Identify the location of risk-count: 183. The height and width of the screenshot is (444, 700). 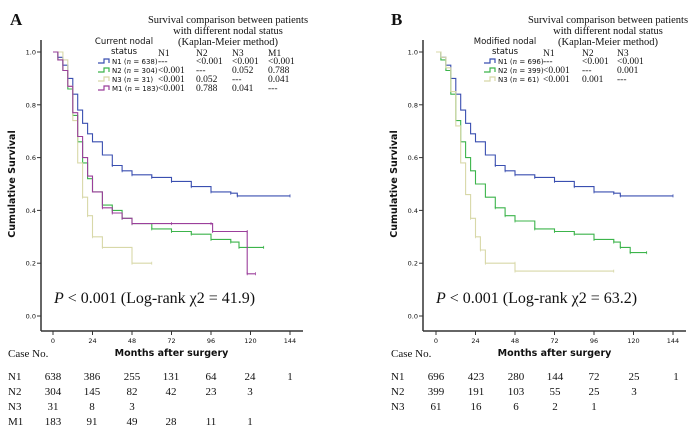
(53, 422).